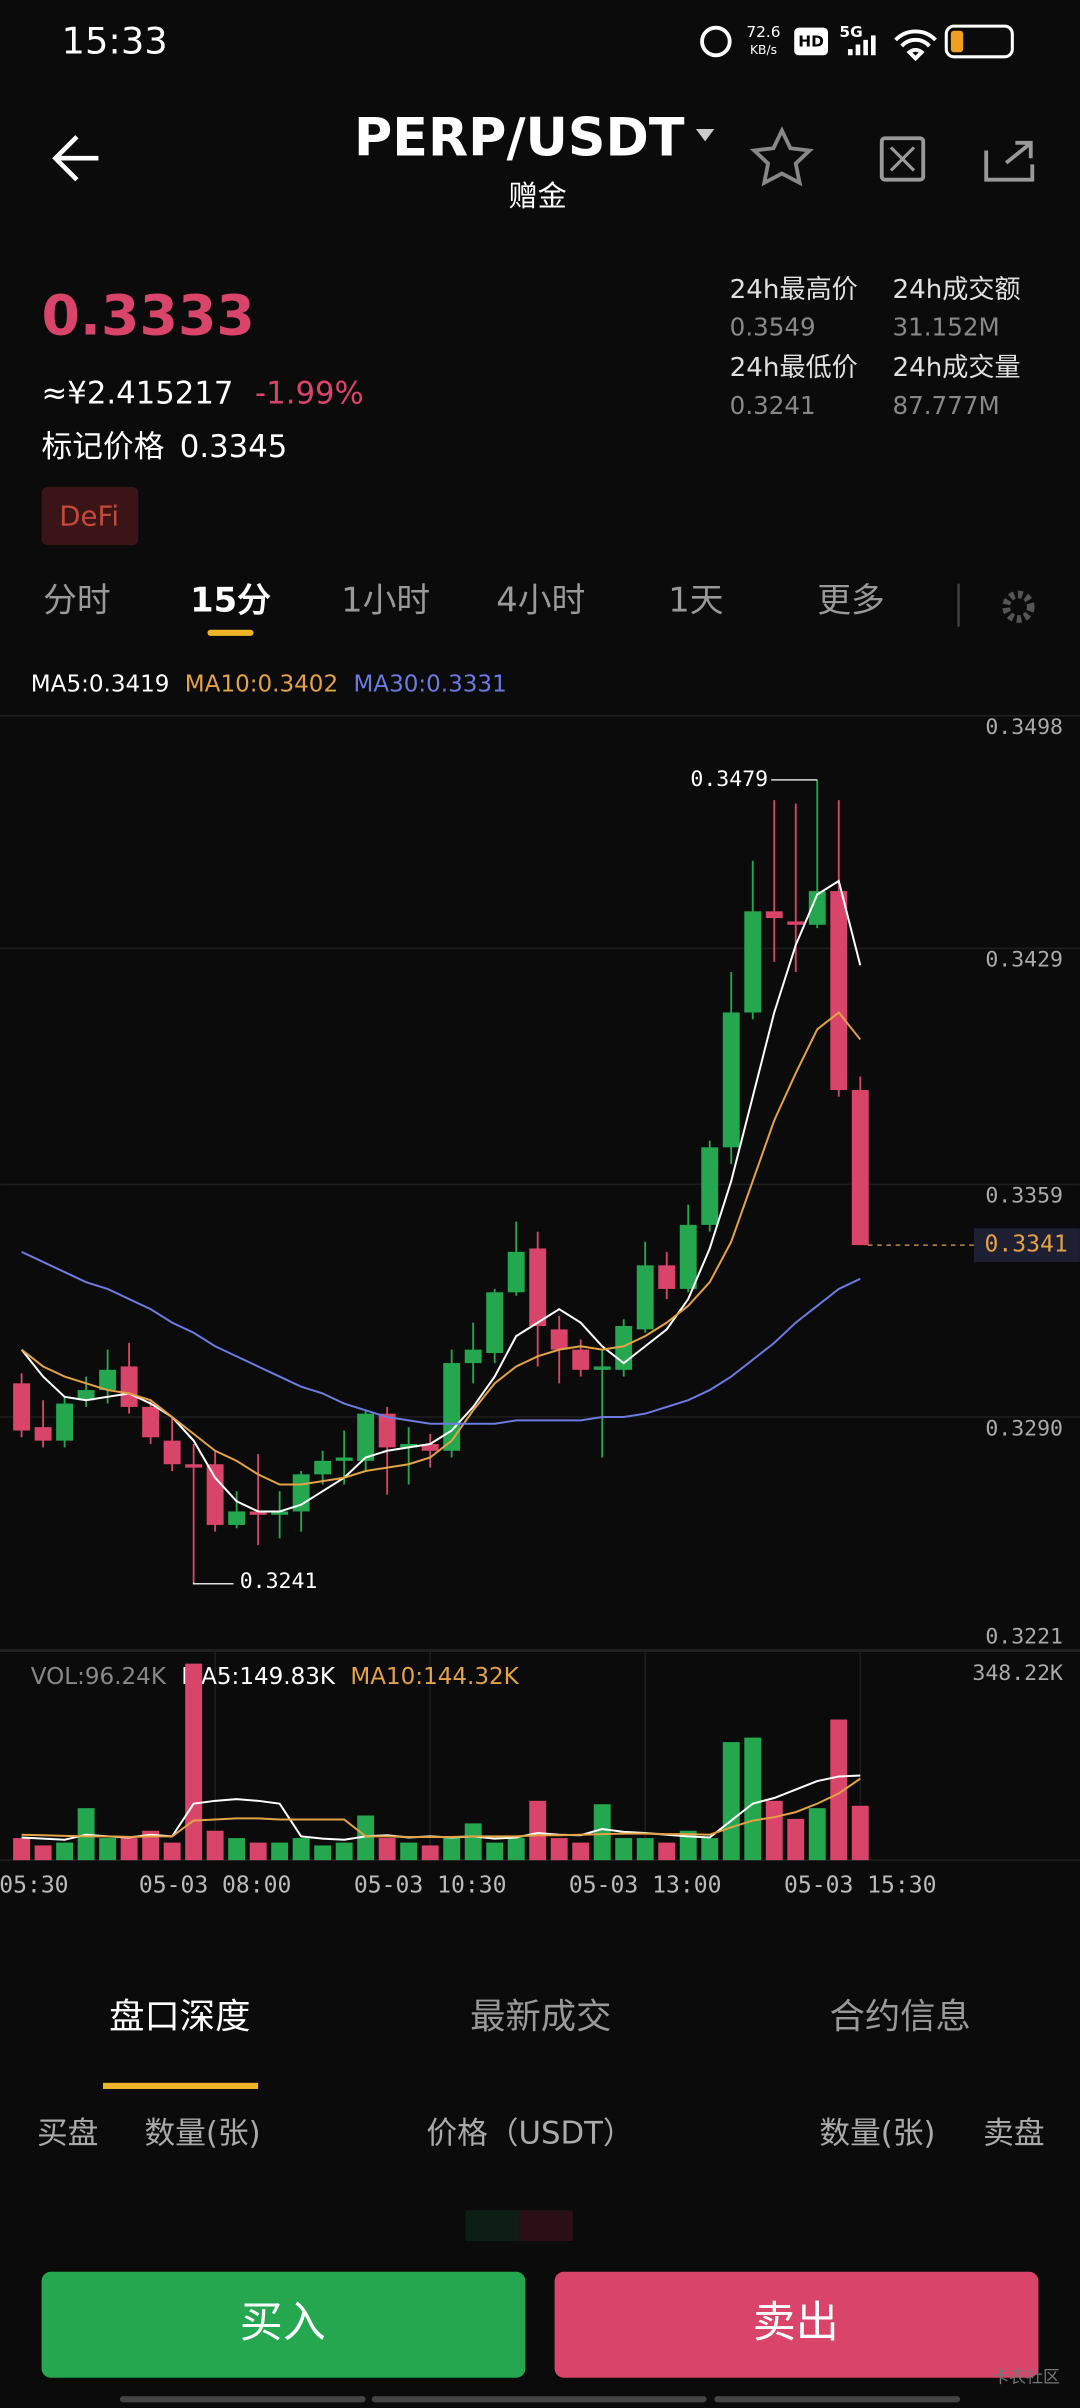 This screenshot has height=2408, width=1080. What do you see at coordinates (781, 156) in the screenshot?
I see `favorite-button` at bounding box center [781, 156].